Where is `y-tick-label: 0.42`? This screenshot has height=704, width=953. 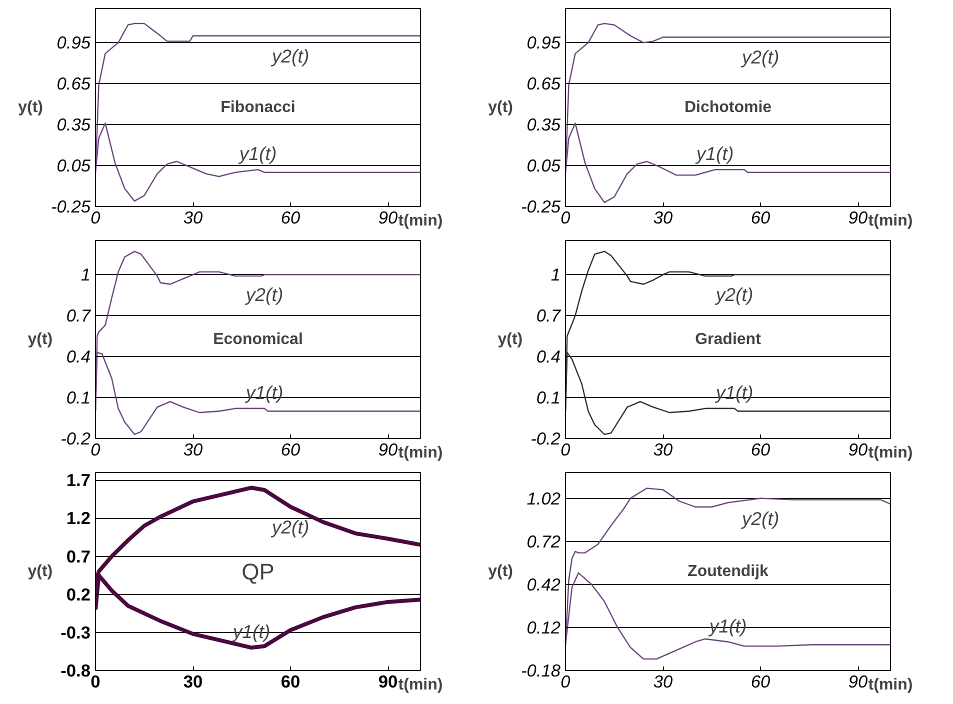 y-tick-label: 0.42 is located at coordinates (543, 584).